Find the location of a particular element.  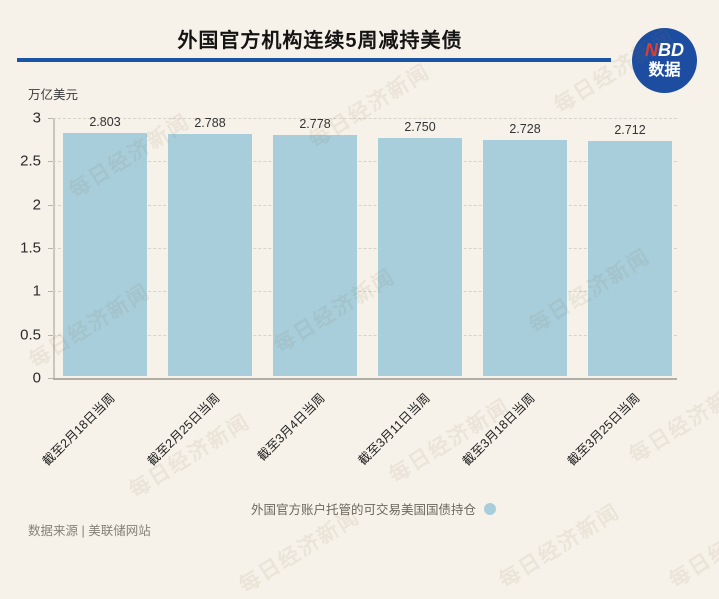

y-tick-label: 1.5 is located at coordinates (30, 248).